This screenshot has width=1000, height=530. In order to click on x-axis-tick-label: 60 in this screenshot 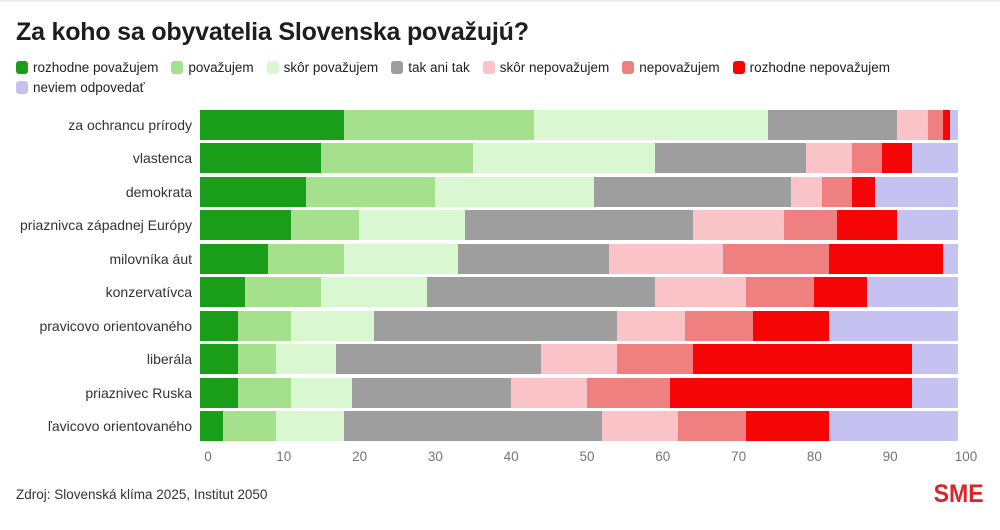, I will do `click(663, 456)`.